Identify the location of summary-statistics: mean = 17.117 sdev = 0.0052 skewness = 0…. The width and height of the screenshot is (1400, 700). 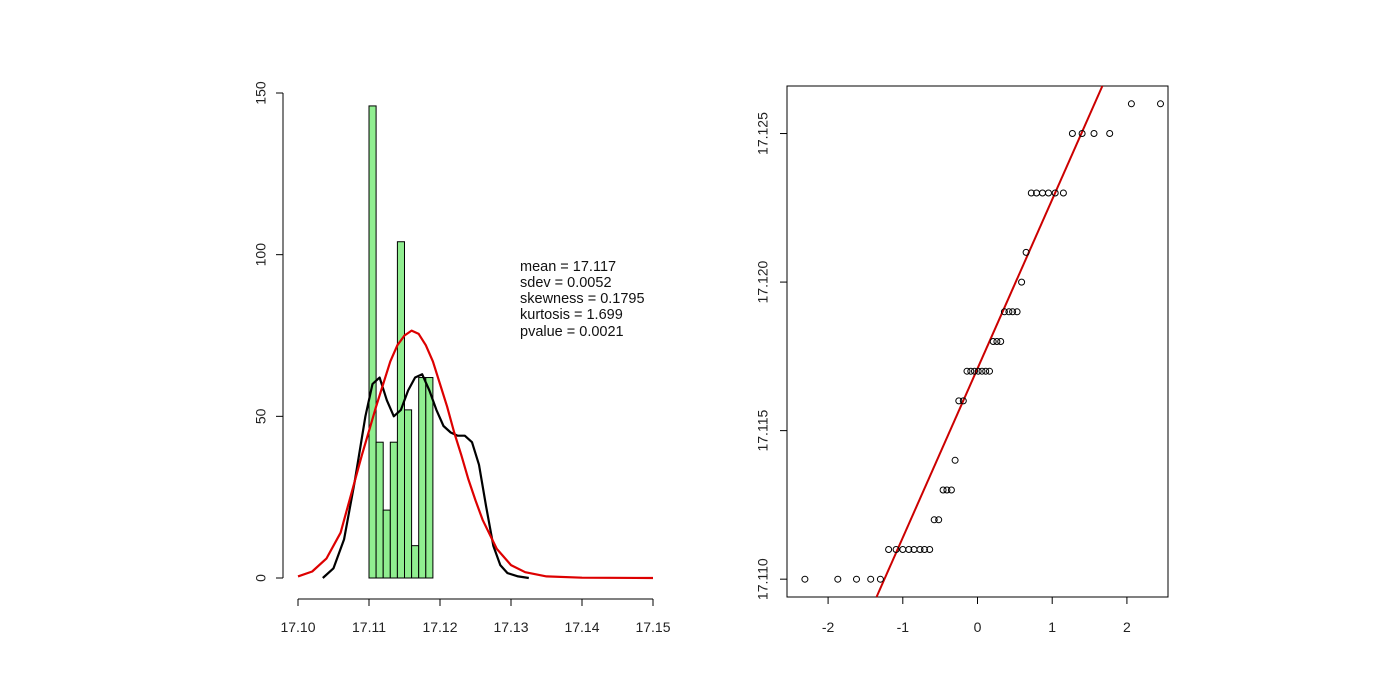
(582, 299).